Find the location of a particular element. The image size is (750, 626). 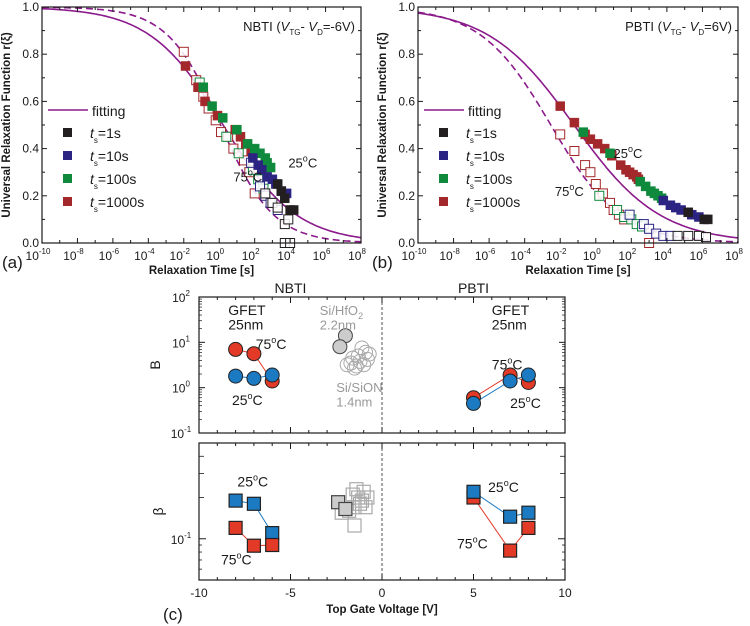

panel-label: (b) is located at coordinates (382, 262).